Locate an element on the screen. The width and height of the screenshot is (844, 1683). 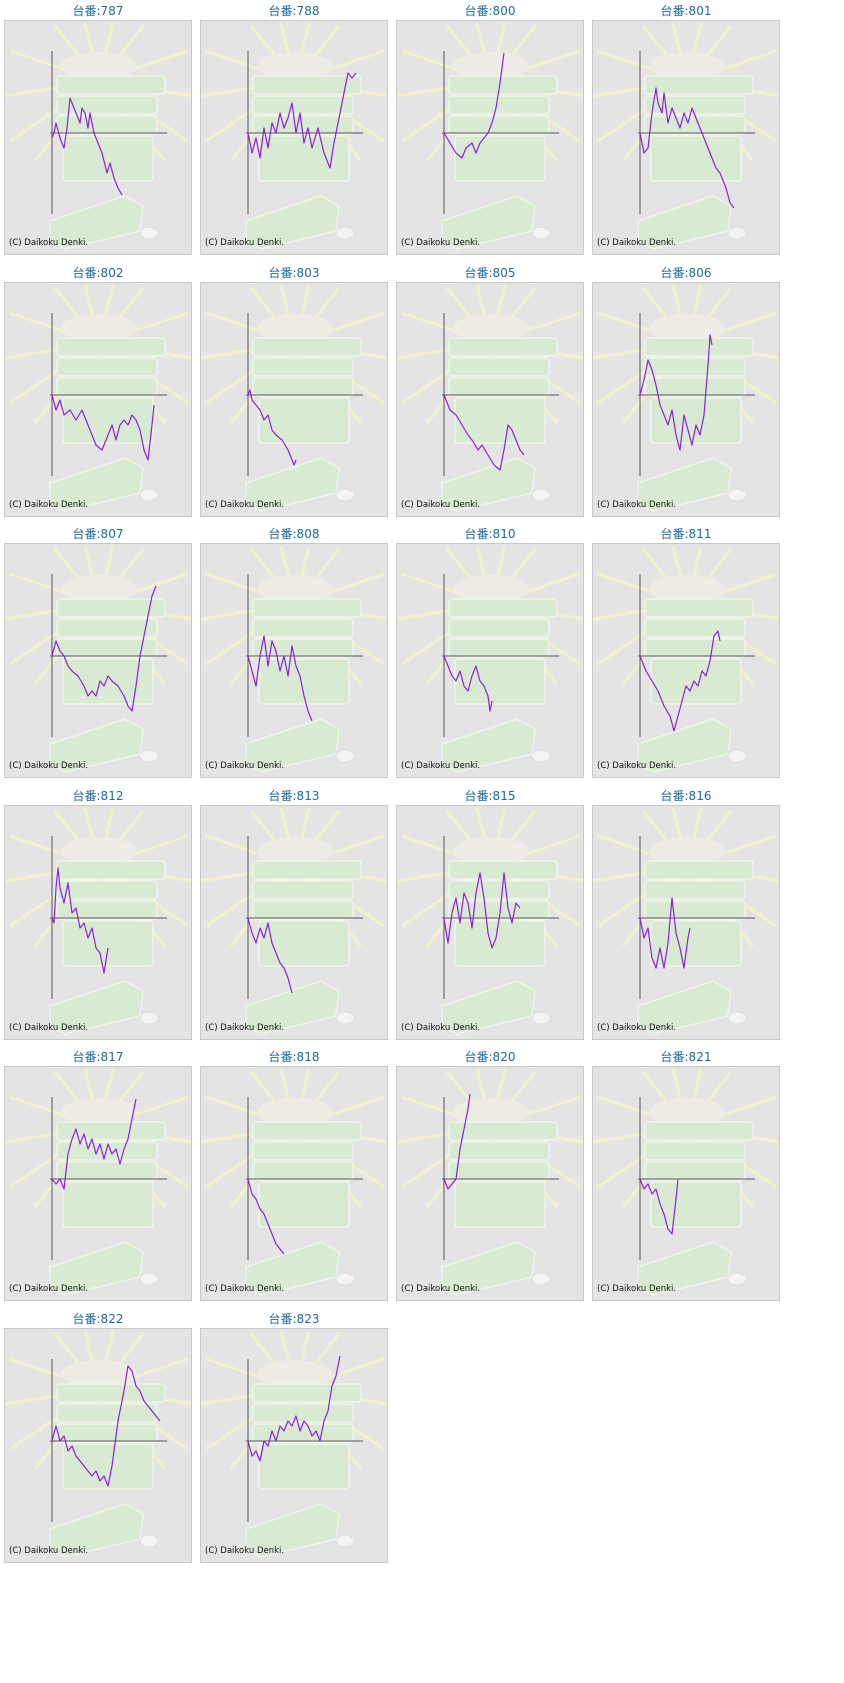
chart-title: 台番:811 is located at coordinates (686, 534).